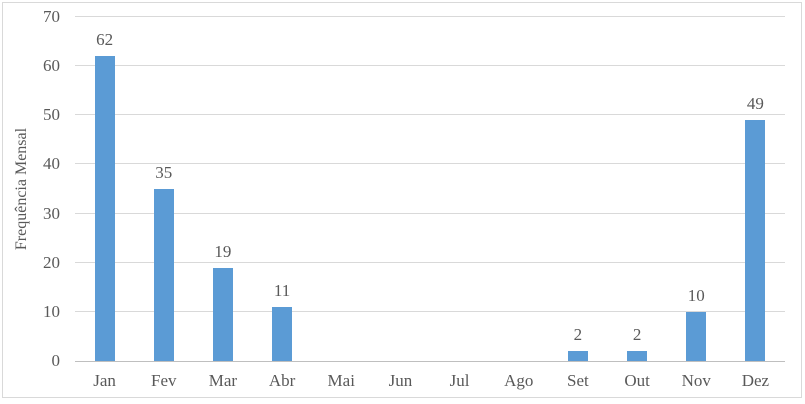 The width and height of the screenshot is (805, 404). Describe the element at coordinates (164, 172) in the screenshot. I see `data-label-fev: 35` at that location.